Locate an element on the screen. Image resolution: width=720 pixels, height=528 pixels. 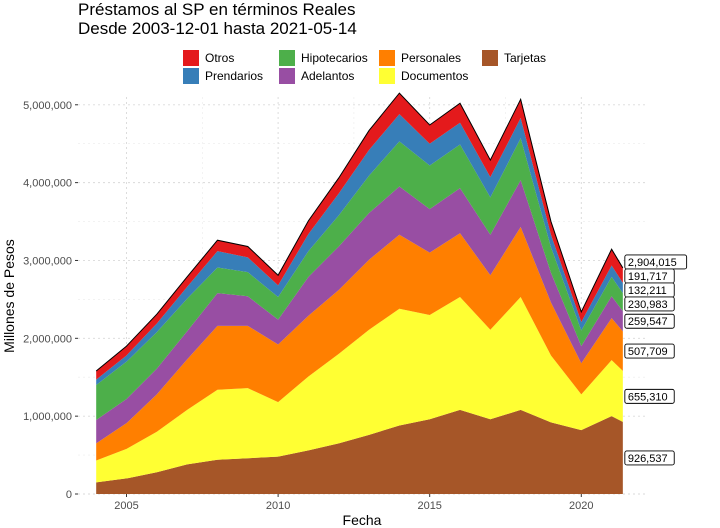
legend-label: Tarjetas is located at coordinates (525, 58).